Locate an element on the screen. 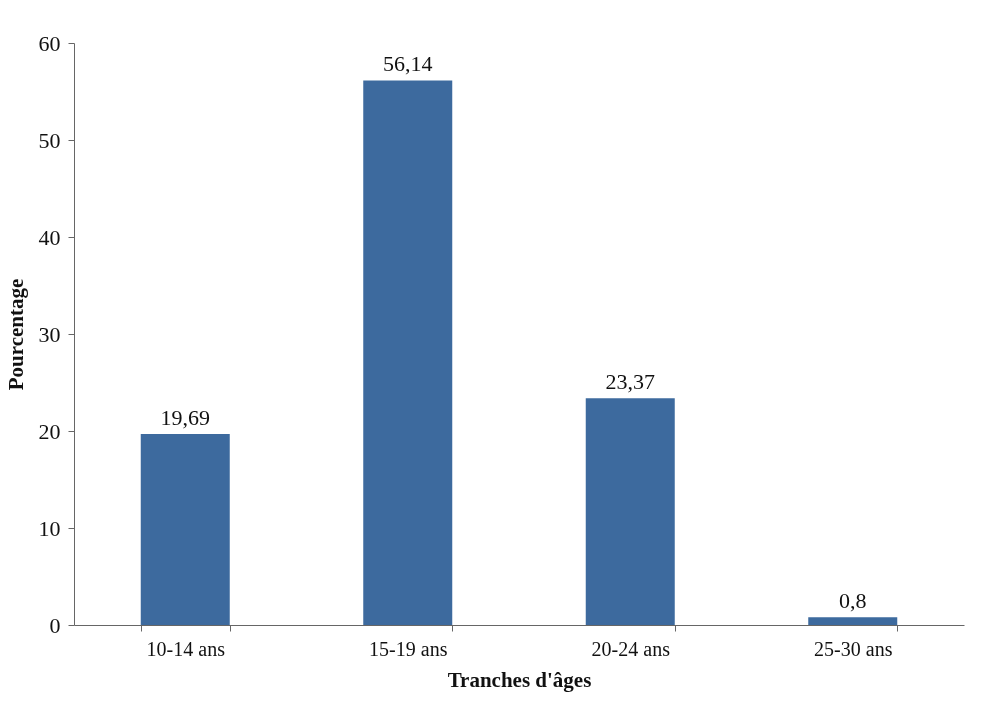 This screenshot has height=725, width=1004. x-tick-label: 10-14 ans is located at coordinates (186, 648).